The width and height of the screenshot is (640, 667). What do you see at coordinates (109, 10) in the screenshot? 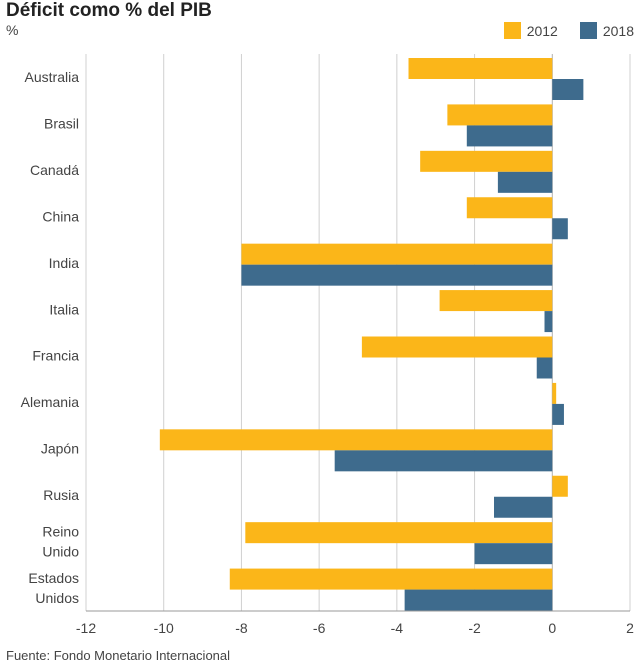
I see `chart-title: Déficit como % del PIB` at bounding box center [109, 10].